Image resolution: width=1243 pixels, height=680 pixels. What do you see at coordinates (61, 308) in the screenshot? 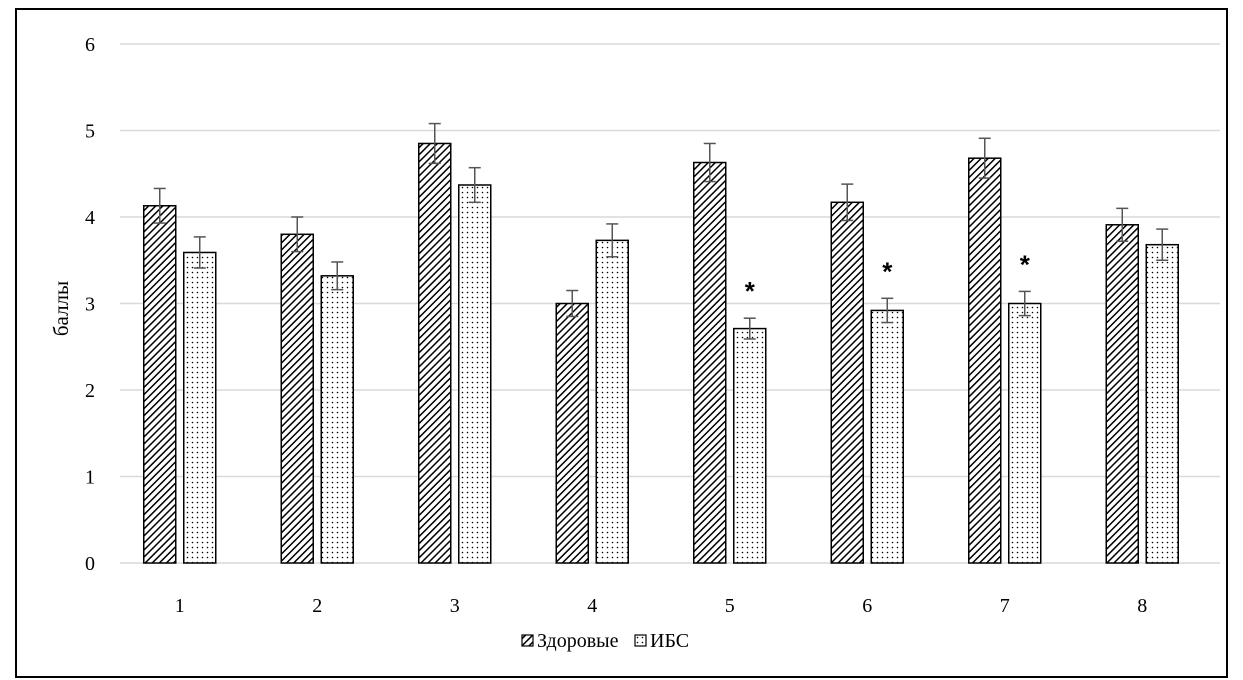
I see `y-axis-label: баллы` at bounding box center [61, 308].